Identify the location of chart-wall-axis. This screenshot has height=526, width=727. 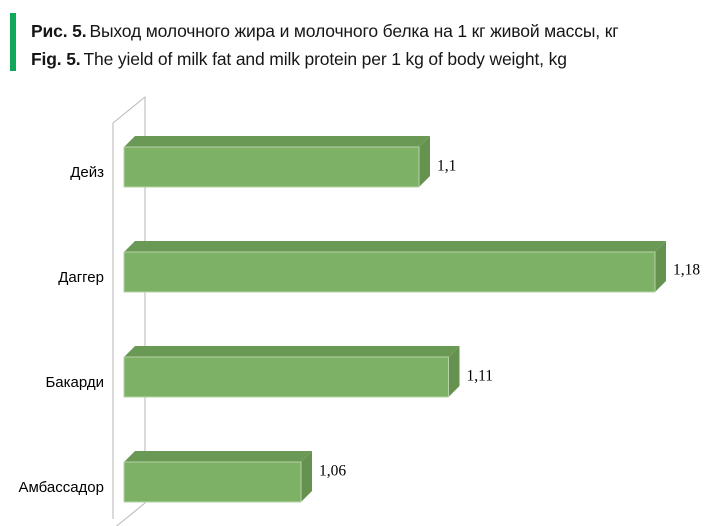
(129, 311).